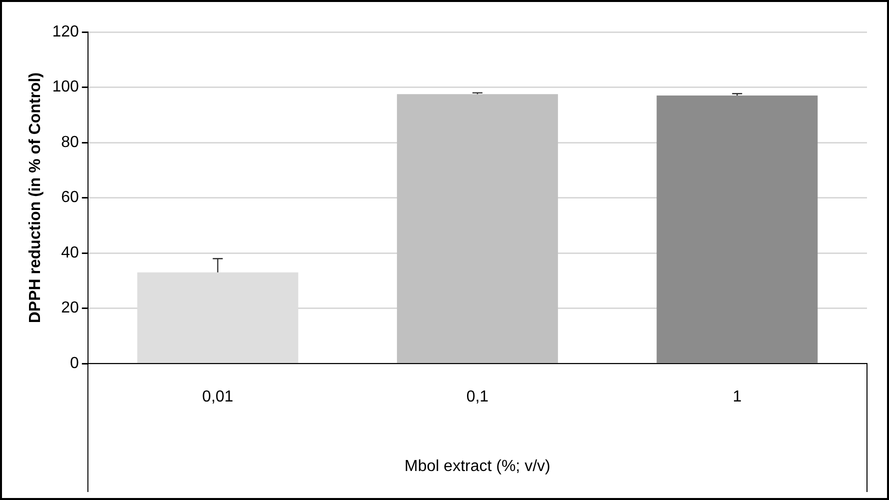  Describe the element at coordinates (218, 397) in the screenshot. I see `x-tick-label: 0,01` at that location.